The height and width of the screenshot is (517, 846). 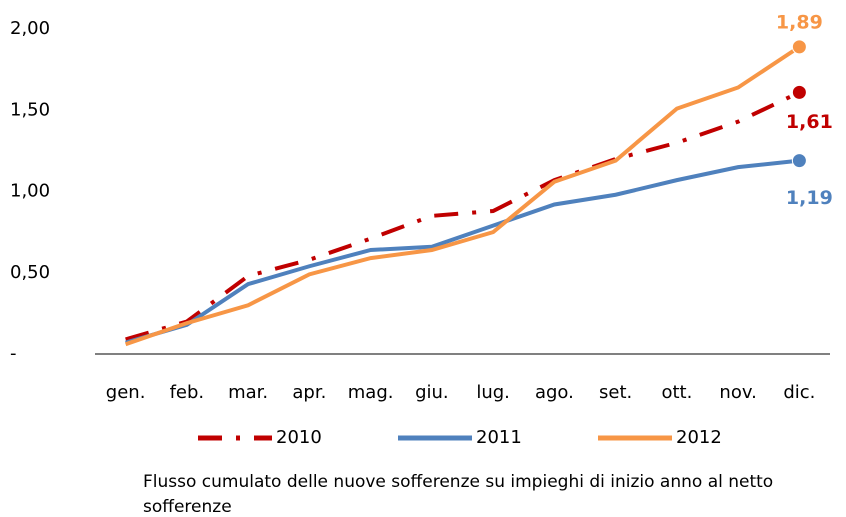 I want to click on y-tick-label: 2,00, so click(x=30, y=28).